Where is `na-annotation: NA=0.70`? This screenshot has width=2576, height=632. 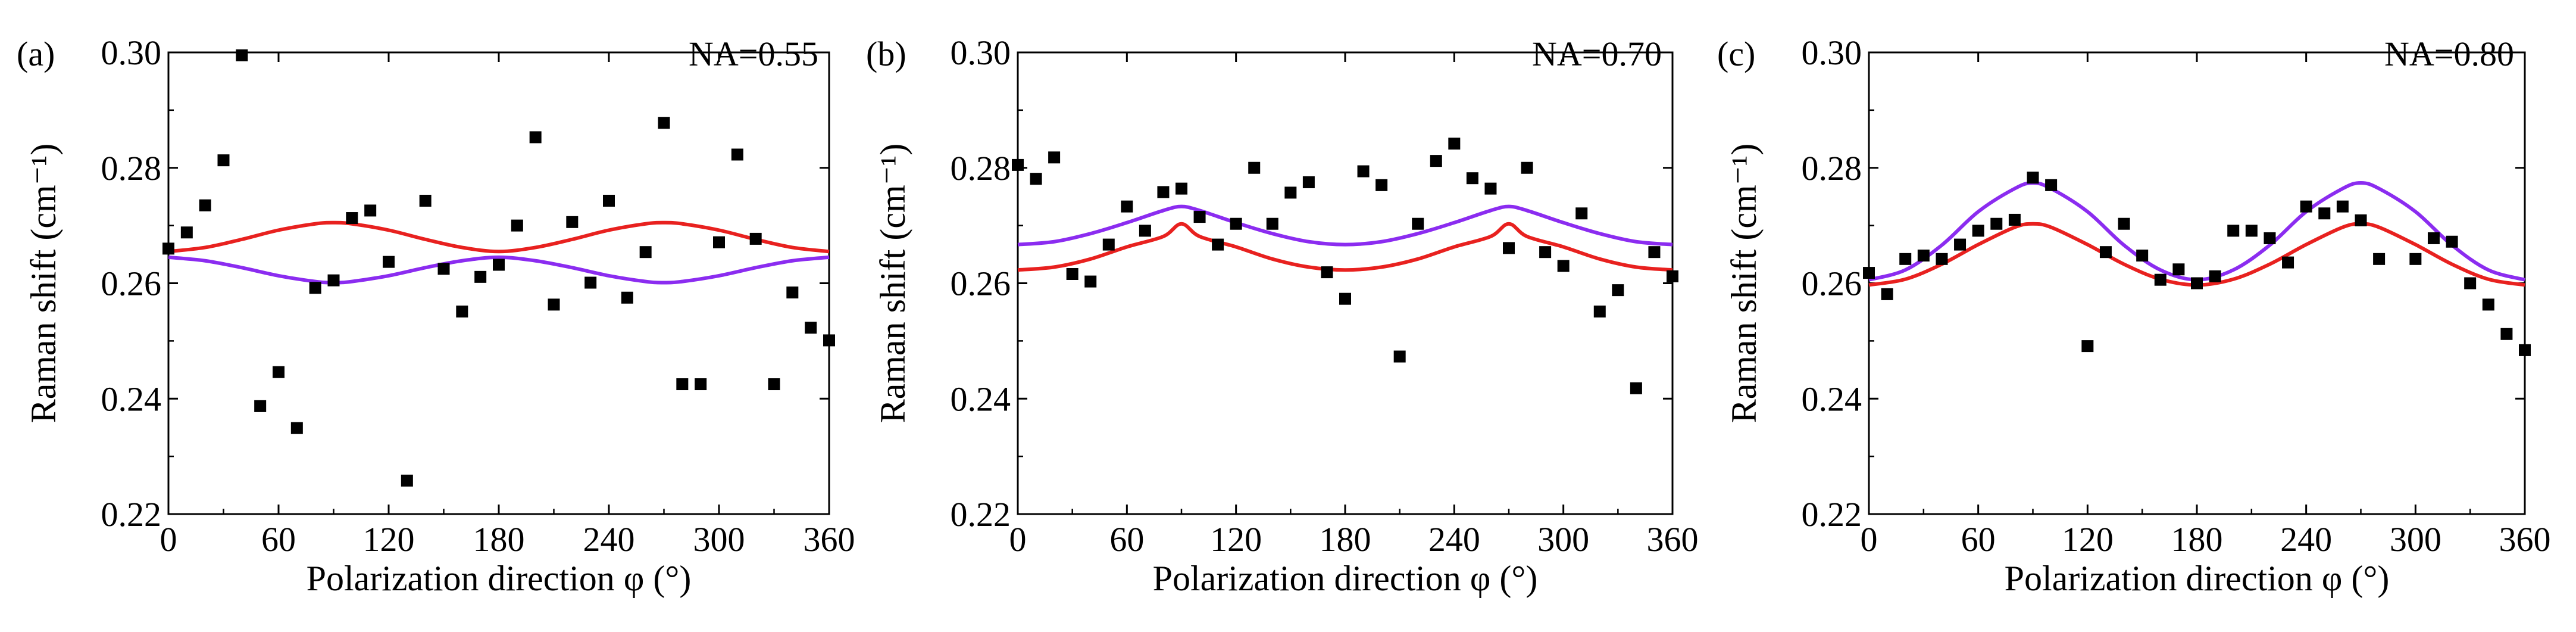
na-annotation: NA=0.70 is located at coordinates (1597, 54).